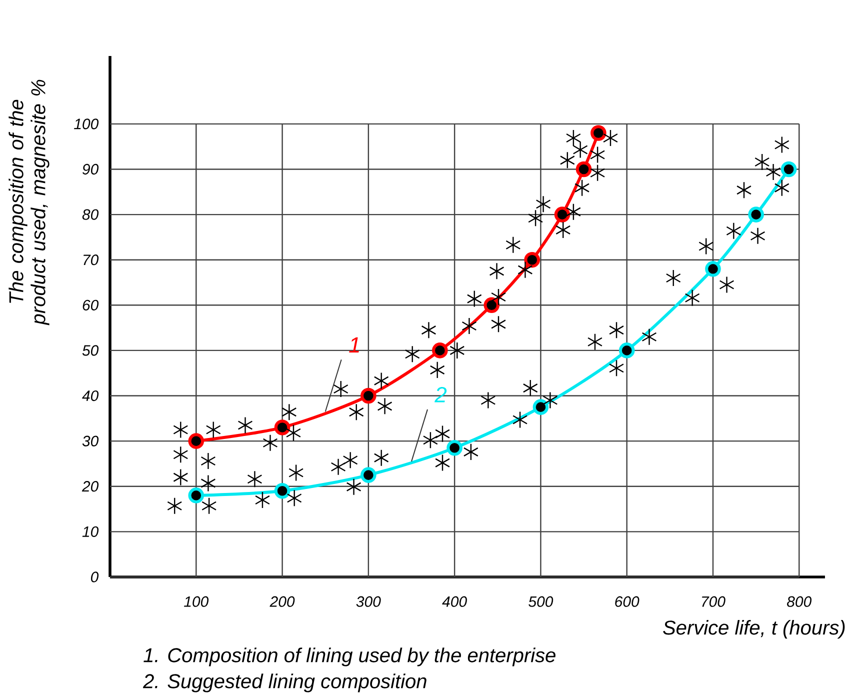 The image size is (859, 699). I want to click on y-tick-label: 10, so click(90, 532).